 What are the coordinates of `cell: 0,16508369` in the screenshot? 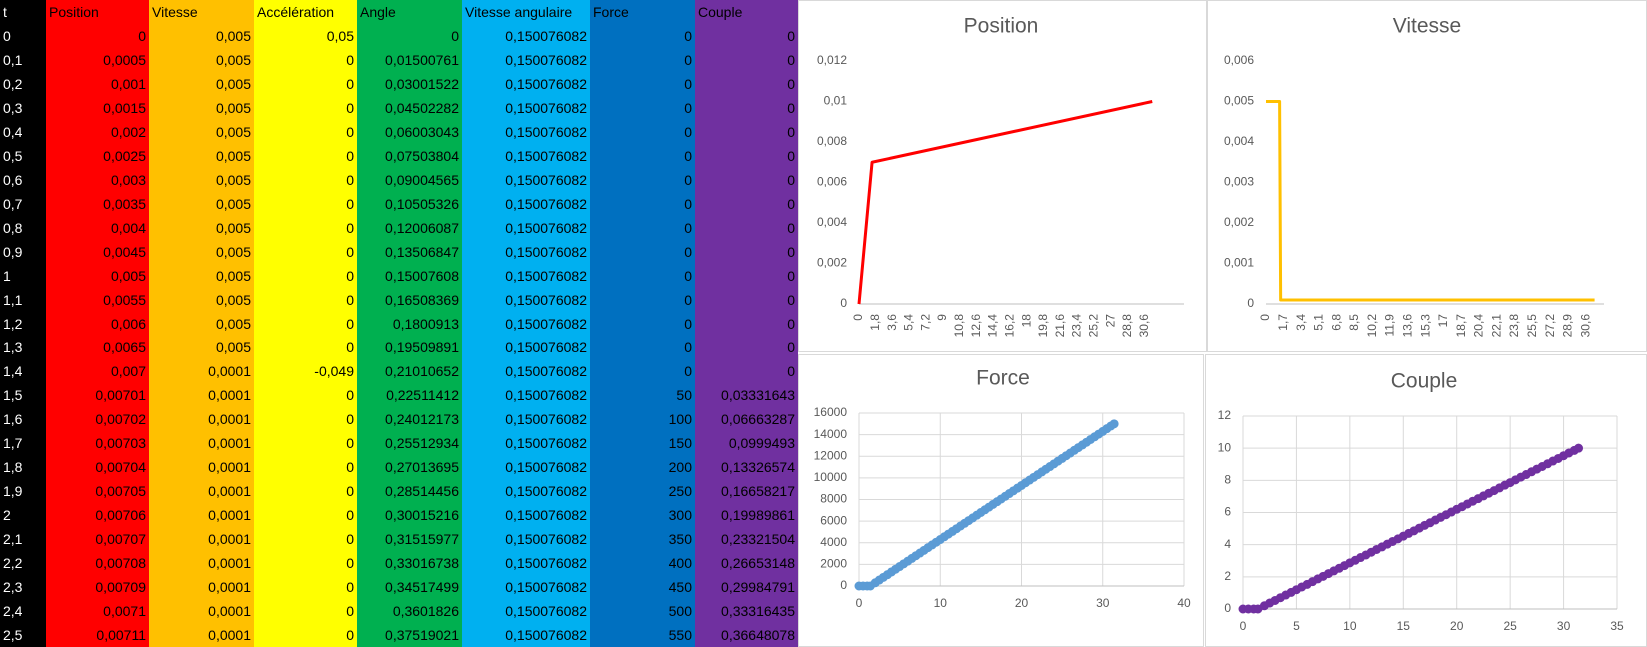 It's located at (409, 299).